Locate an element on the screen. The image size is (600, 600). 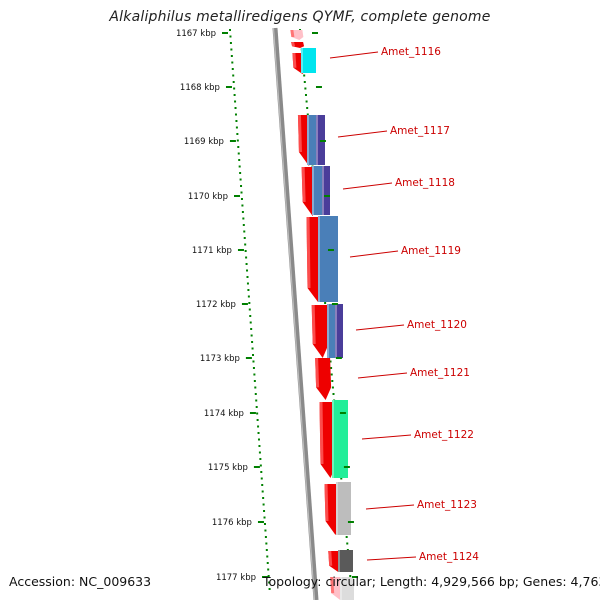
gene-label: Amet_1124 is located at coordinates (449, 557).